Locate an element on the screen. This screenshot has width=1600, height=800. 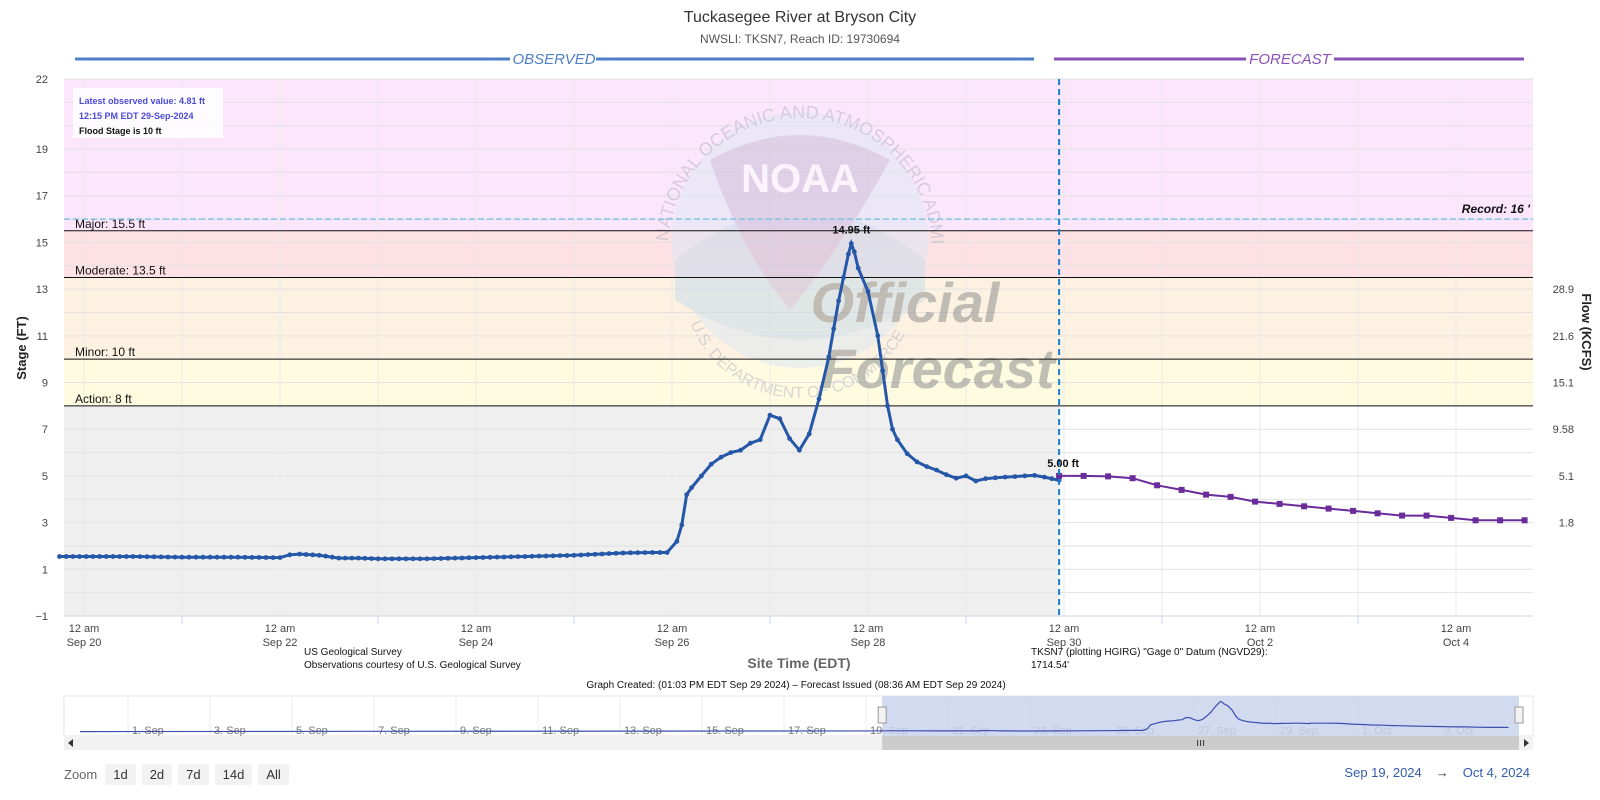
info-flood-stage: Flood Stage is 10 ft is located at coordinates (120, 131).